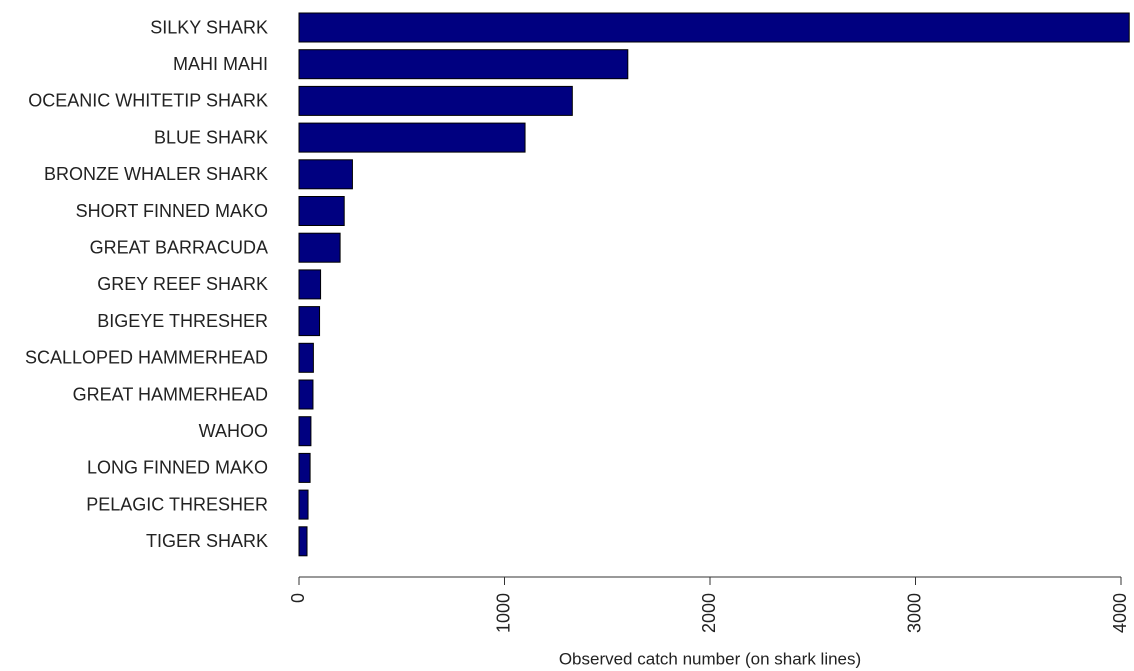 The image size is (1134, 671). What do you see at coordinates (710, 658) in the screenshot?
I see `x-axis-title: Observed catch number (on shark lines)` at bounding box center [710, 658].